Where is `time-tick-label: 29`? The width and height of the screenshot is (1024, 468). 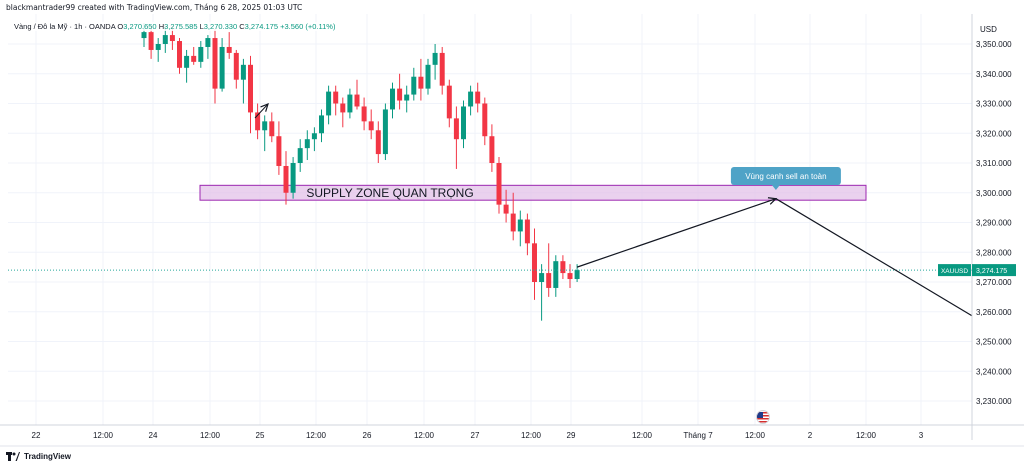 time-tick-label: 29 is located at coordinates (571, 435).